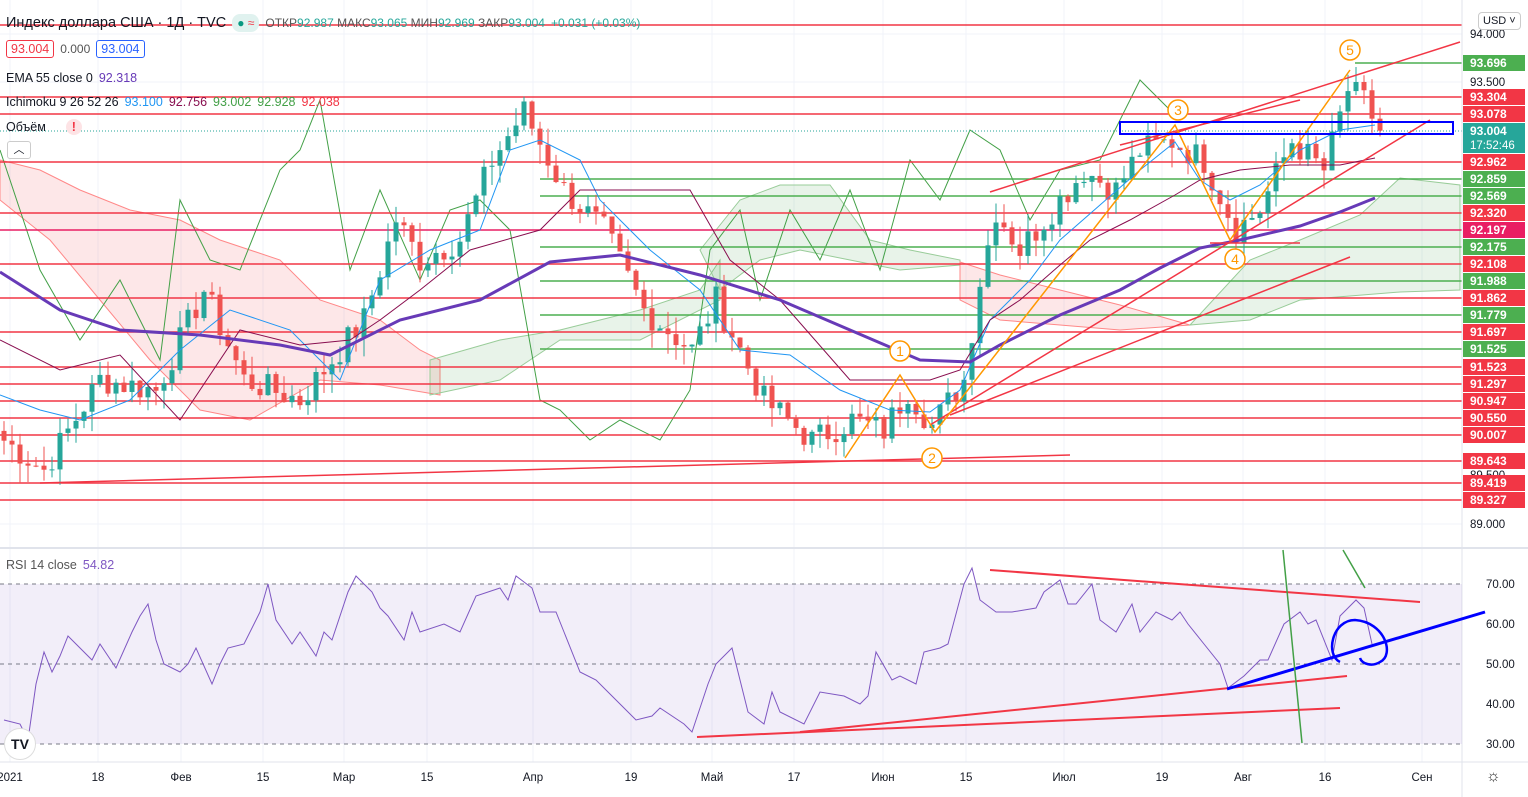  I want to click on sell-price-button: 93.004, so click(30, 49).